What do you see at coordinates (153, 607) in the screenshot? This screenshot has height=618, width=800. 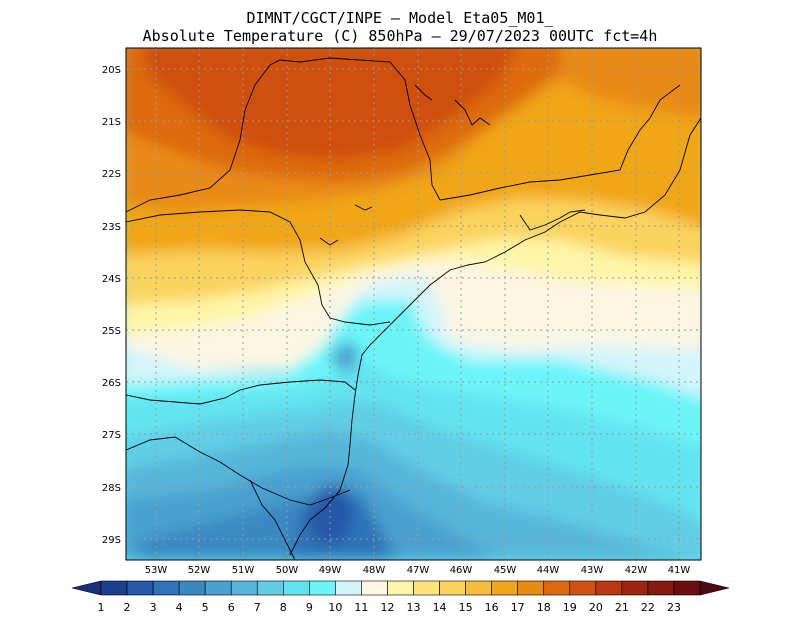 I see `colorbar-label: 3` at bounding box center [153, 607].